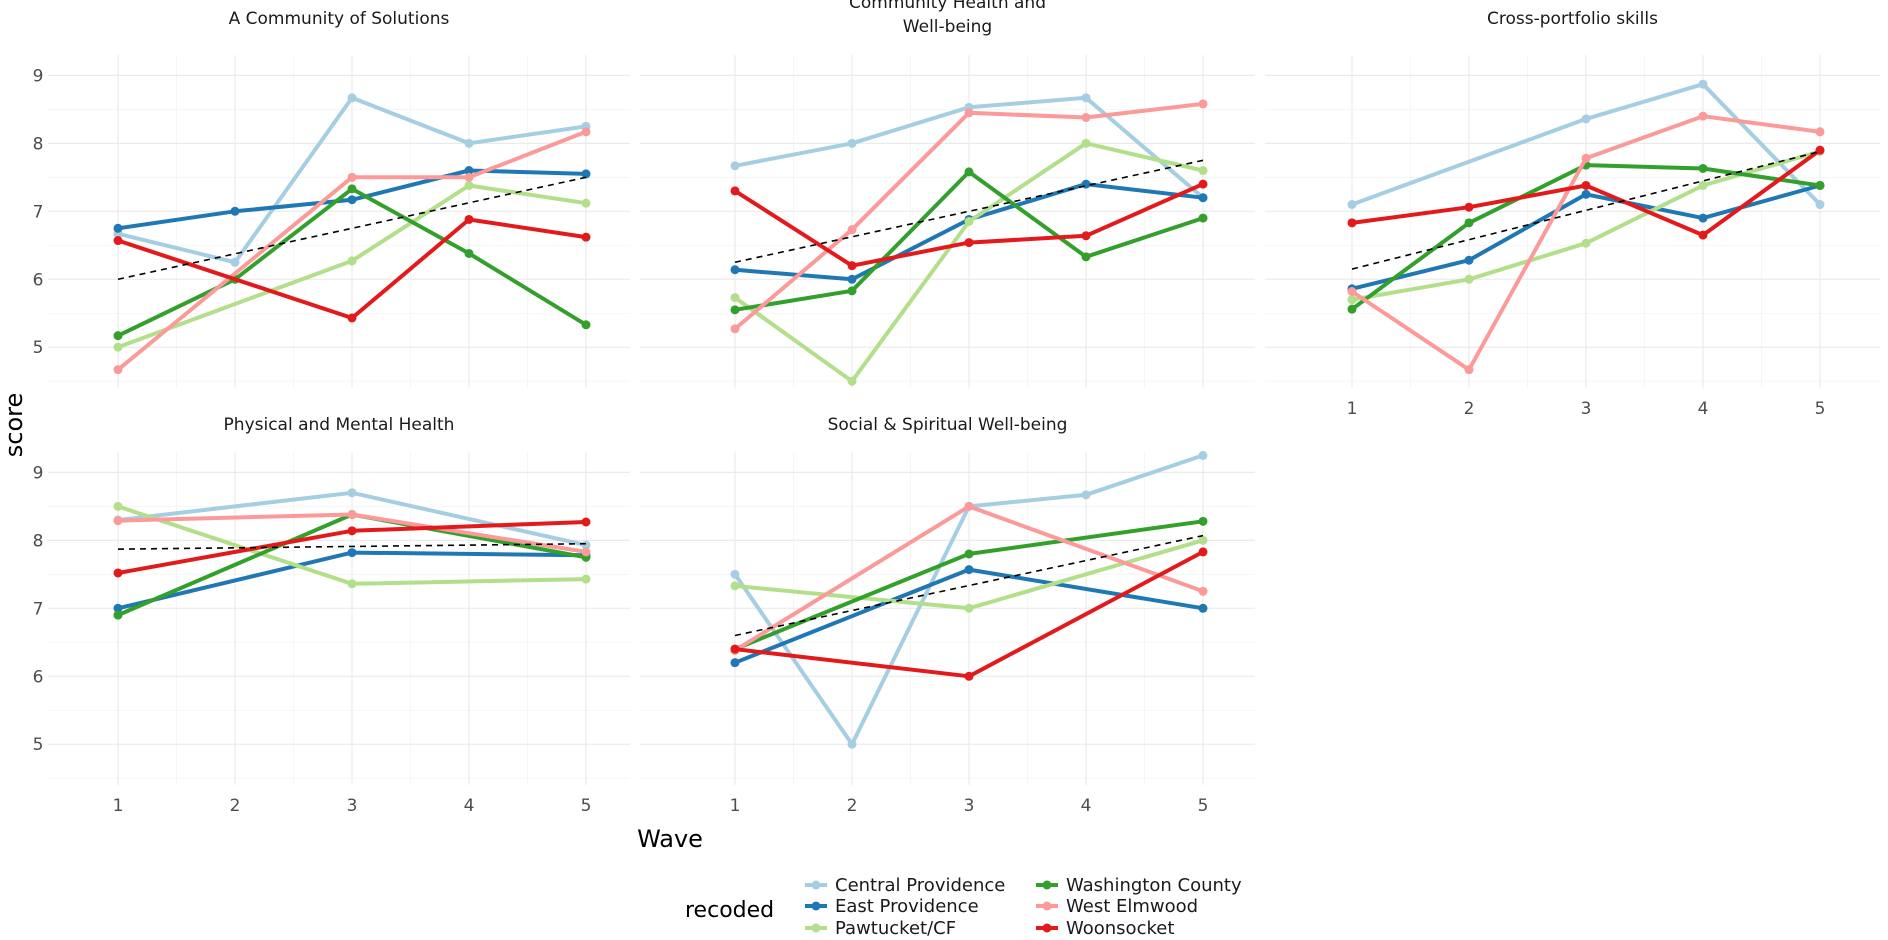 Image resolution: width=1888 pixels, height=940 pixels. I want to click on facet-panel: Social & Spiritual Well-being 1 2 3 4 5, so click(947, 615).